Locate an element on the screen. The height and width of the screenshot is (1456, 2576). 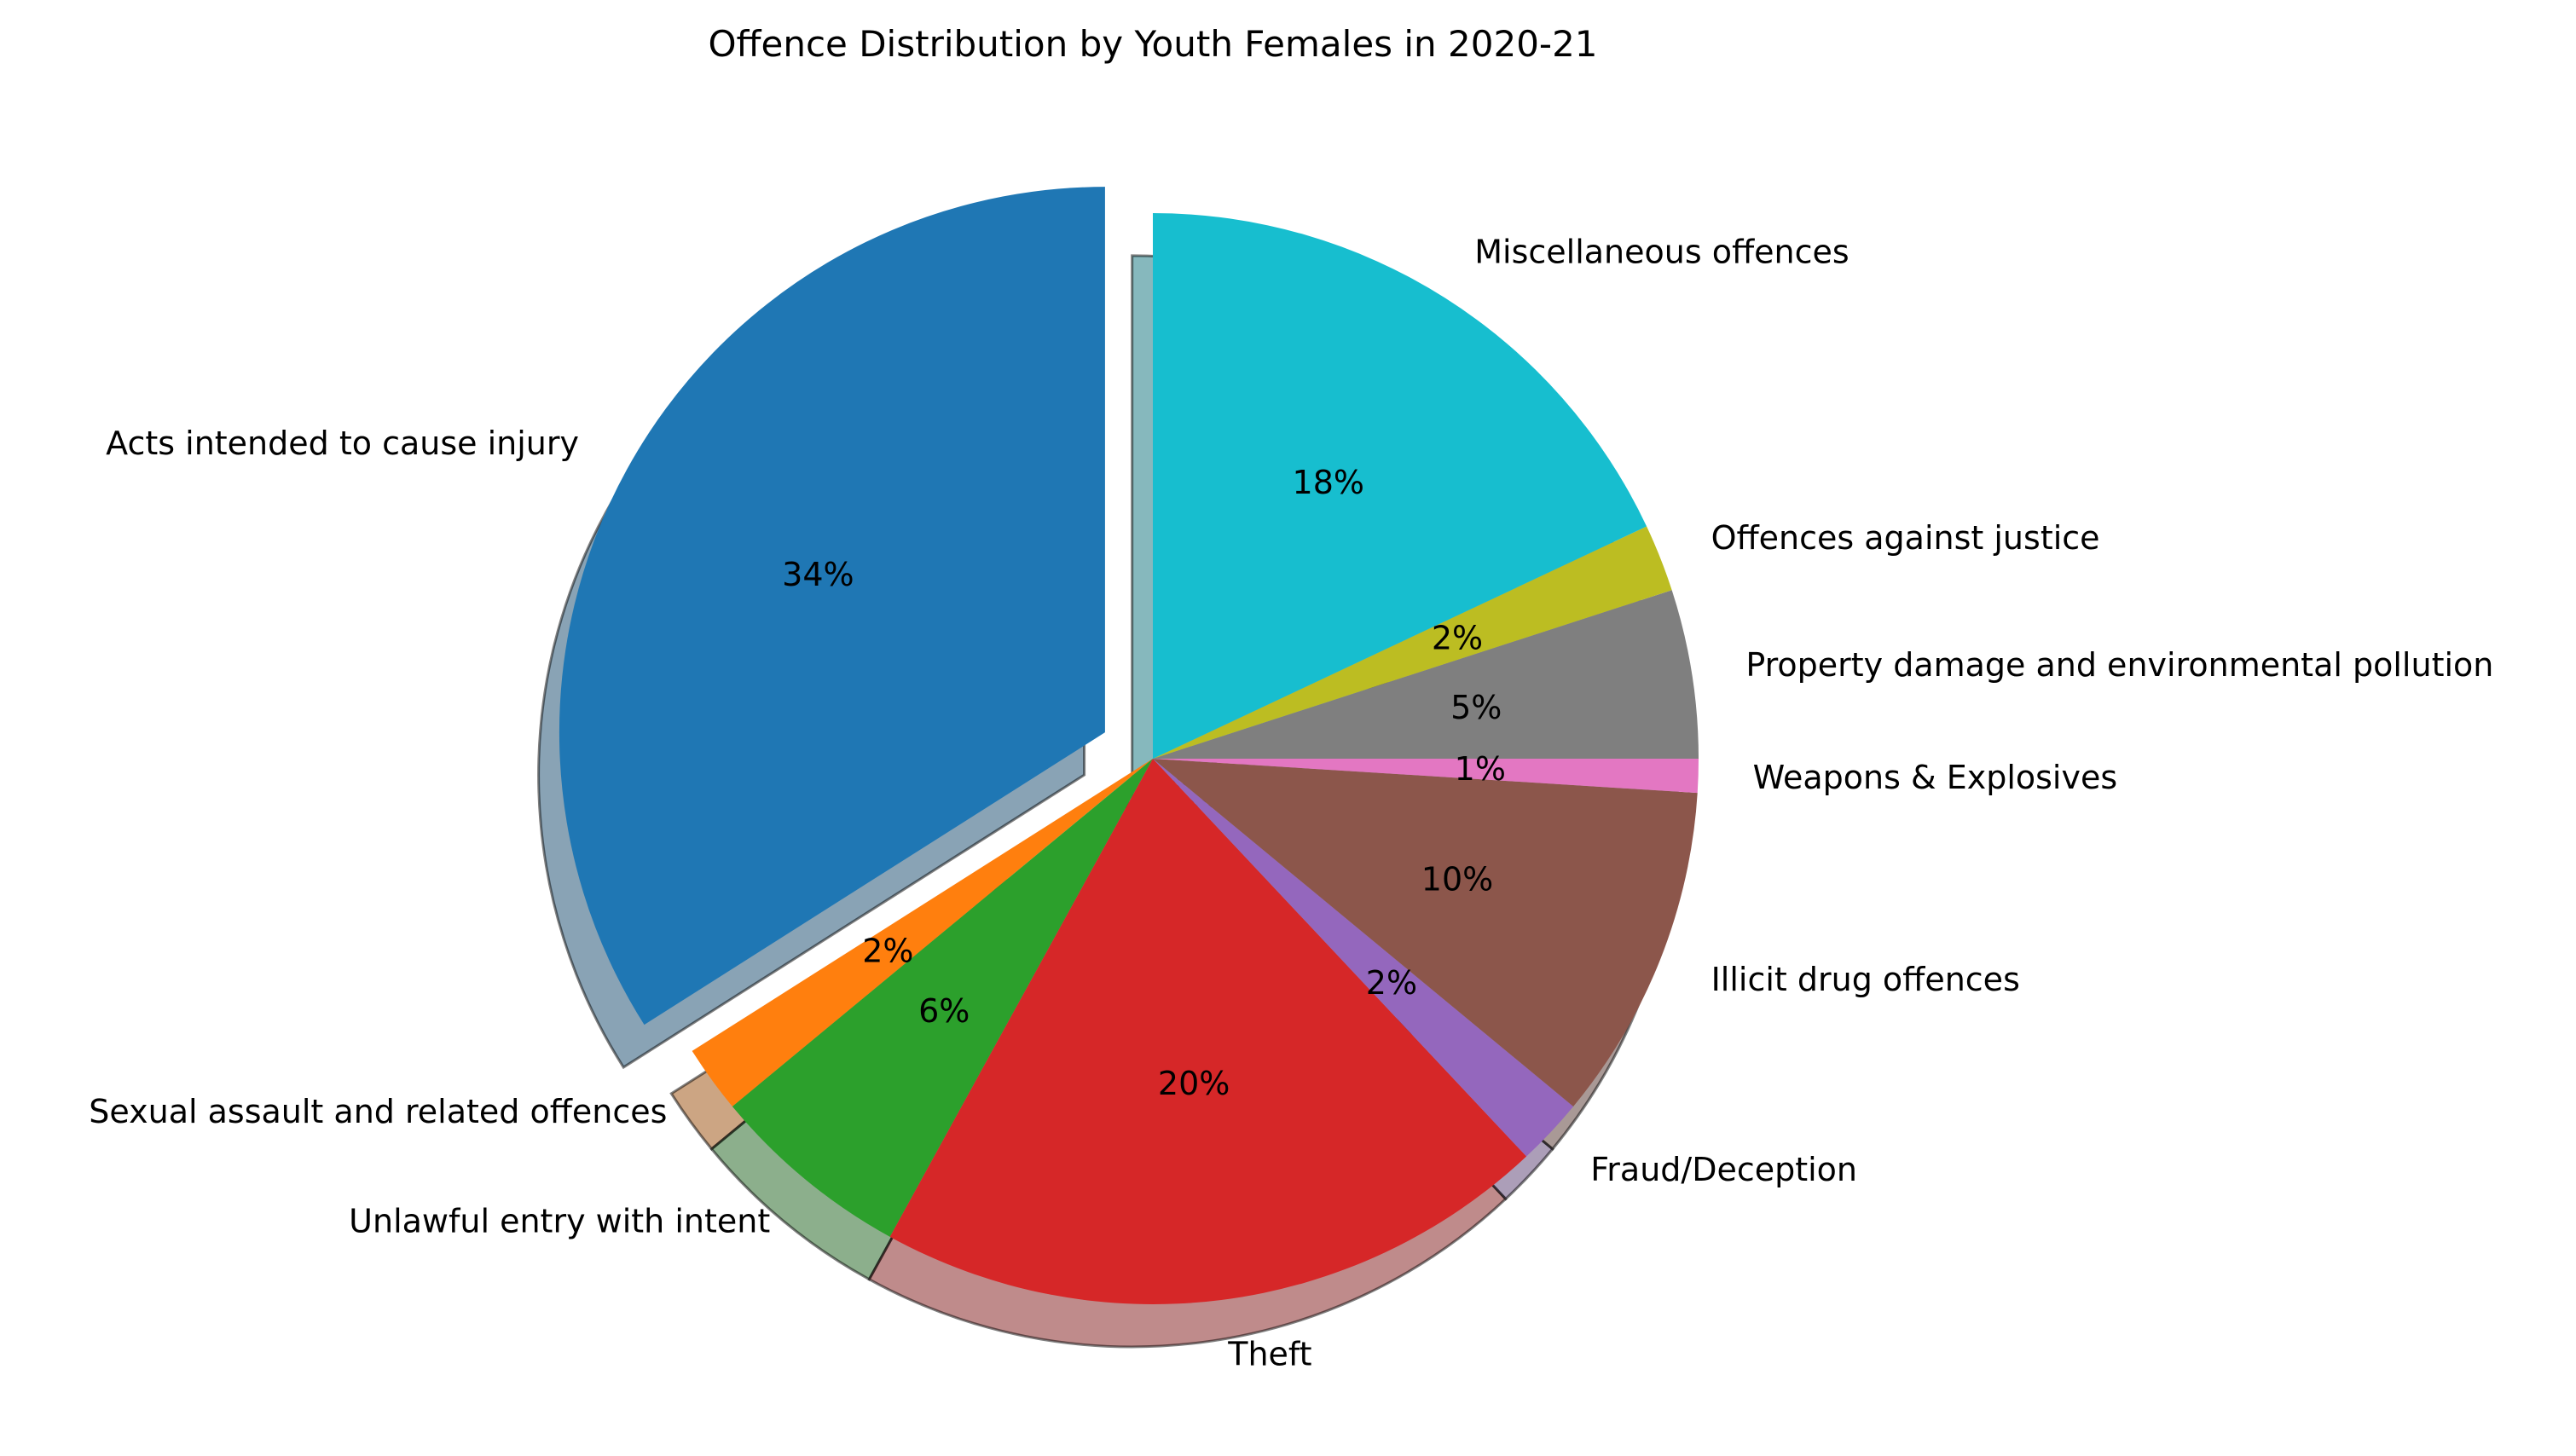
slice-label-illicit-drug-offences: Illicit drug offences is located at coordinates (1865, 979).